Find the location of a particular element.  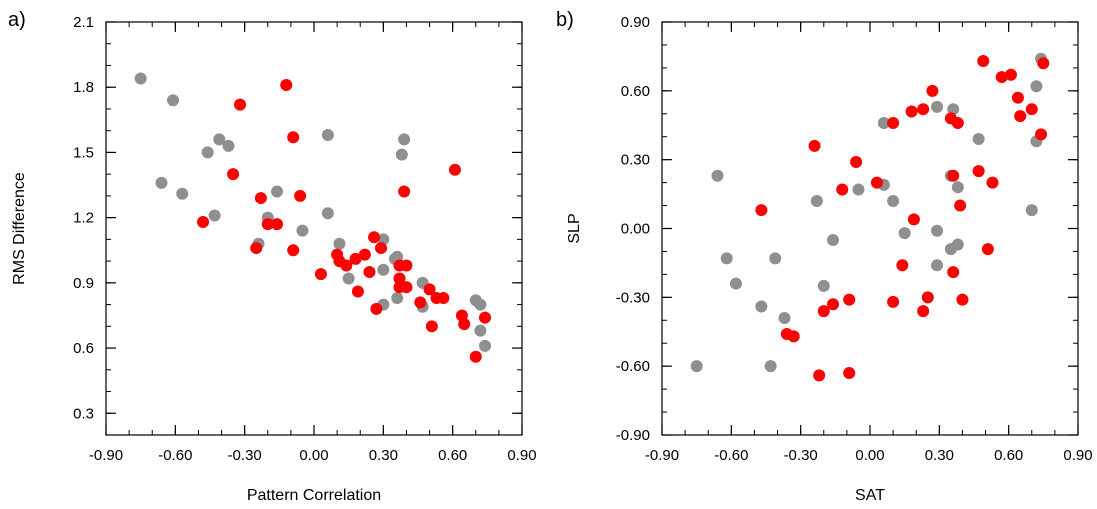

y-tick-label: 0.9 is located at coordinates (83, 283).